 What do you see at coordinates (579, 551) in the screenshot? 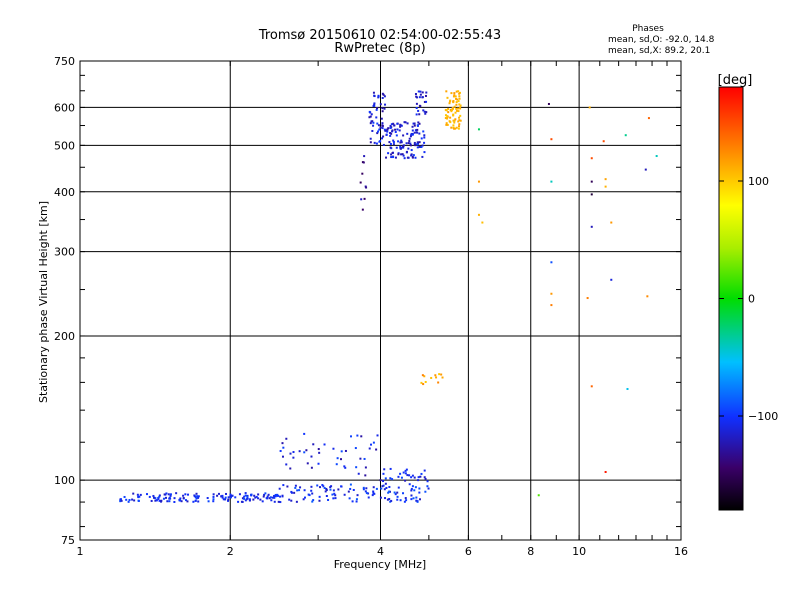
I see `x-tick-label: 10` at bounding box center [579, 551].